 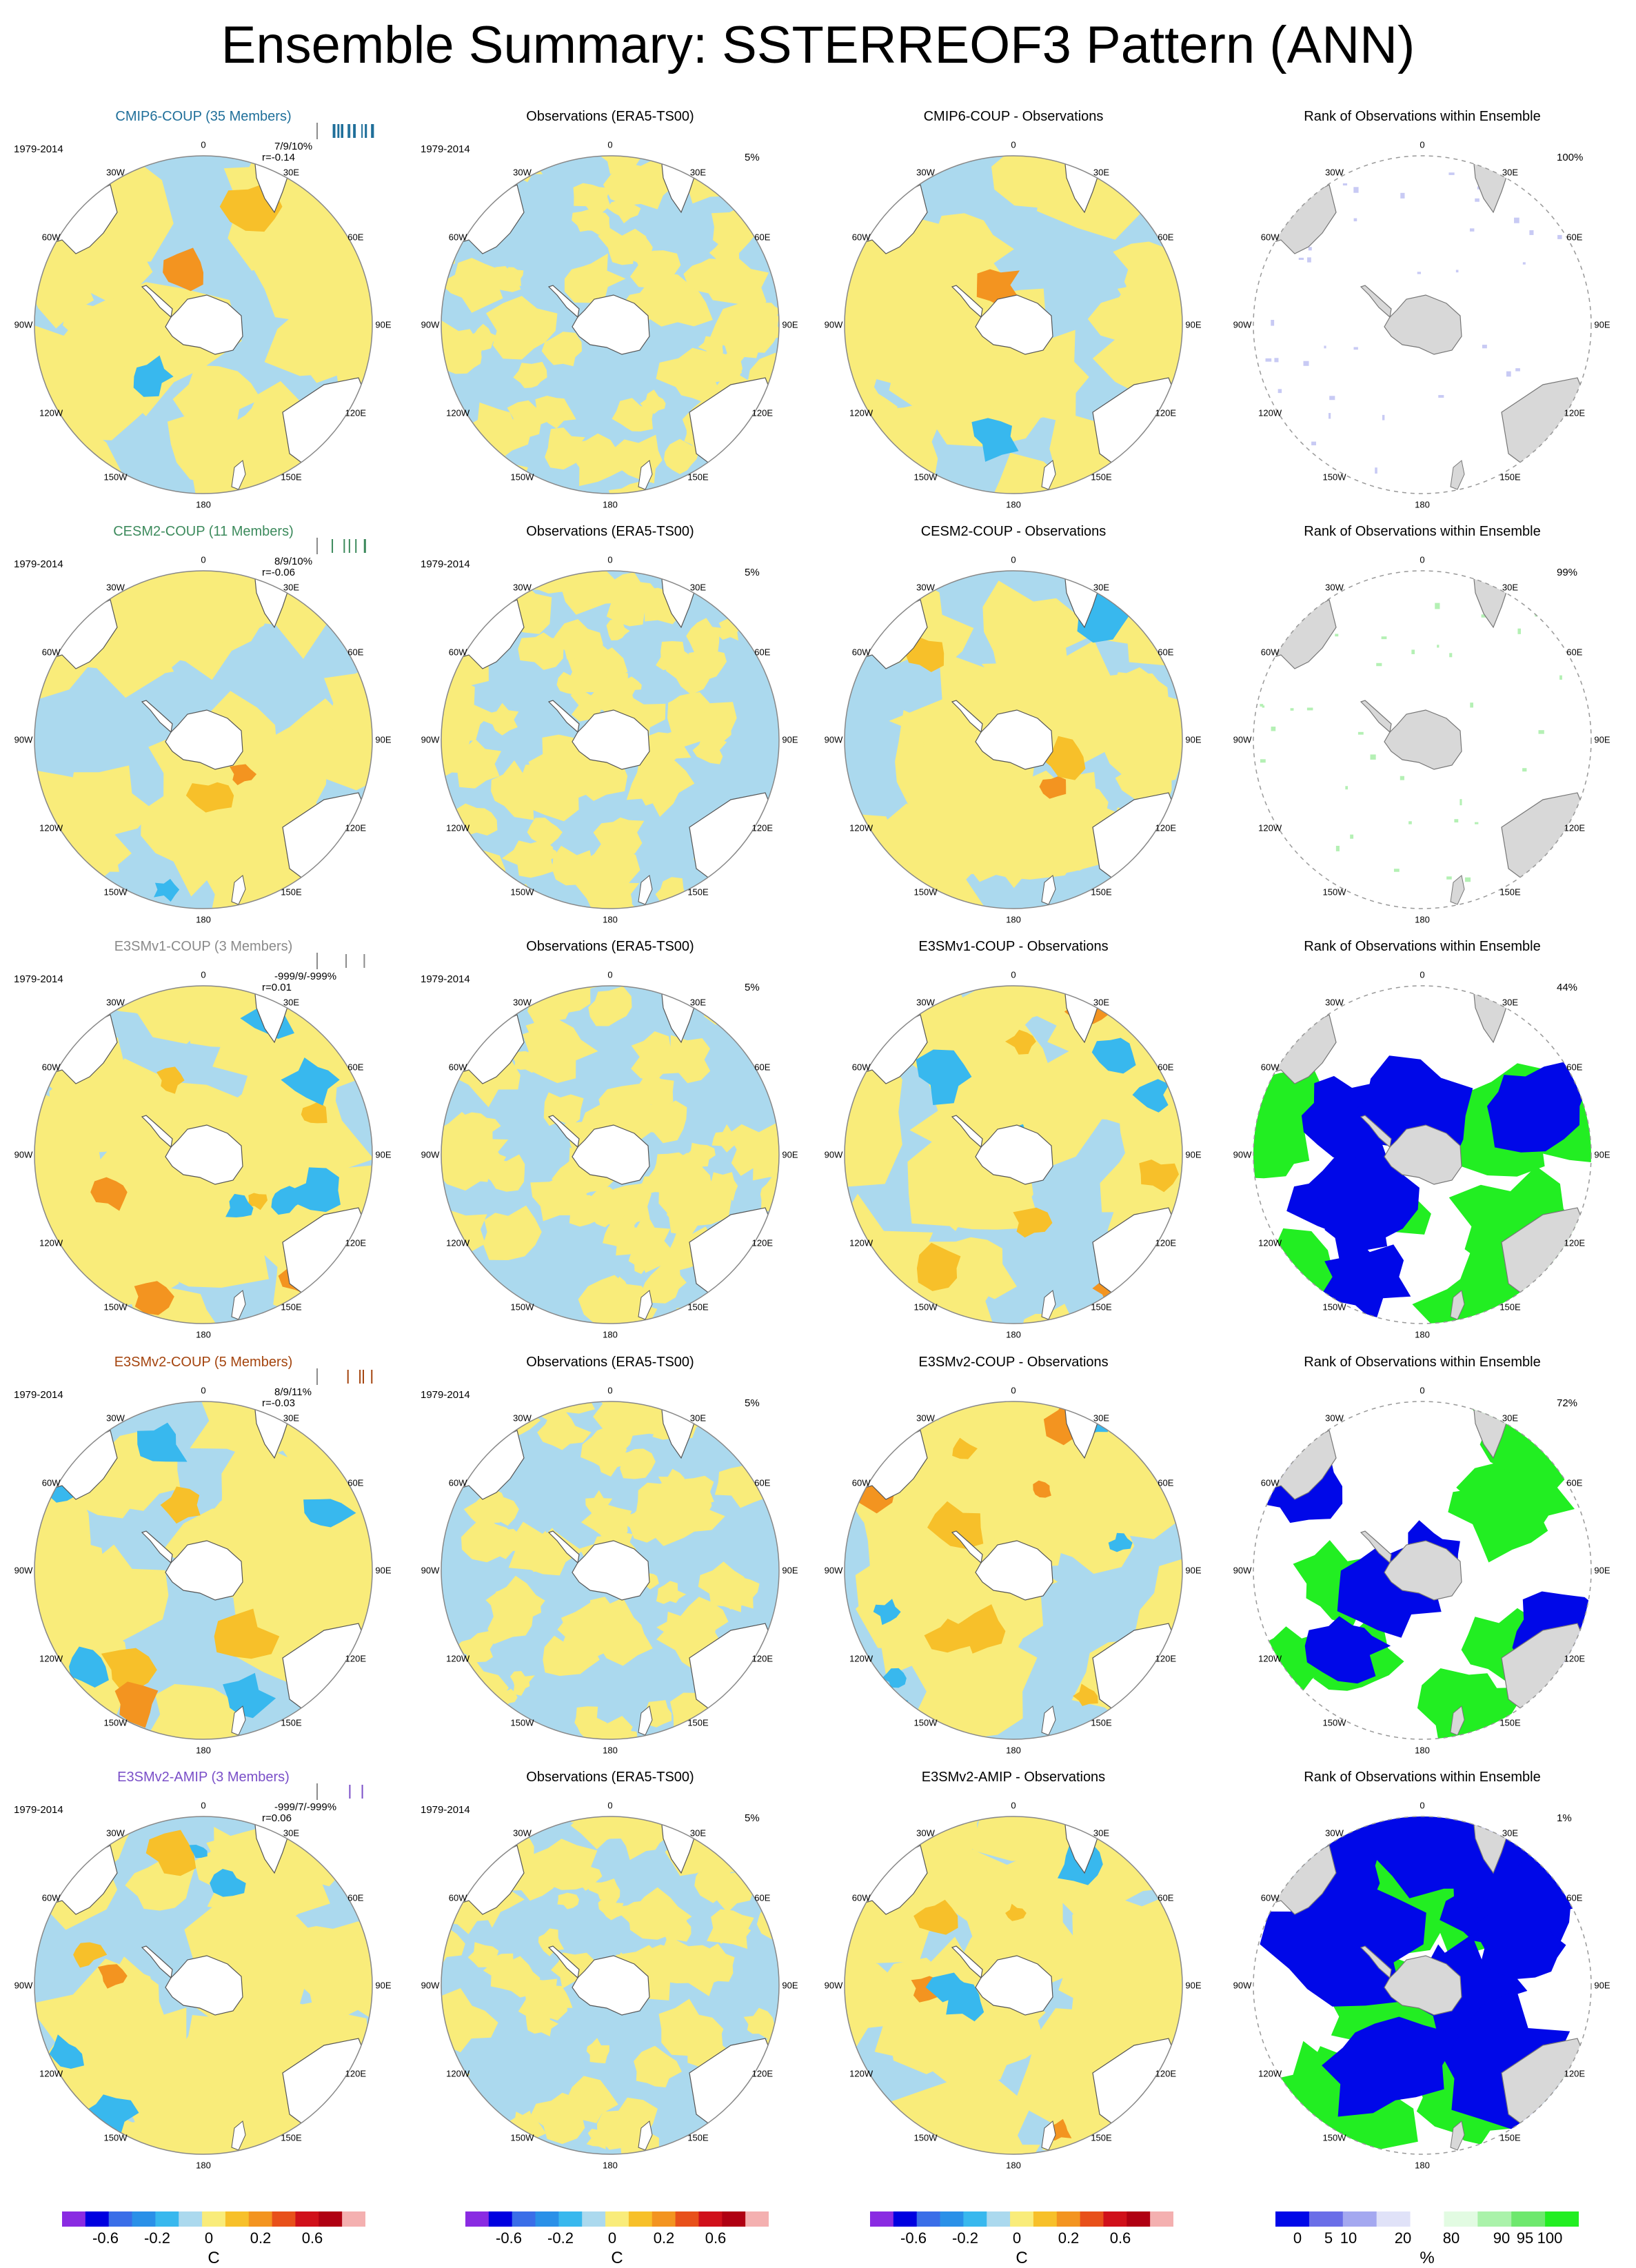 What do you see at coordinates (1120, 2238) in the screenshot?
I see `colorbar-tick-label: 0.6` at bounding box center [1120, 2238].